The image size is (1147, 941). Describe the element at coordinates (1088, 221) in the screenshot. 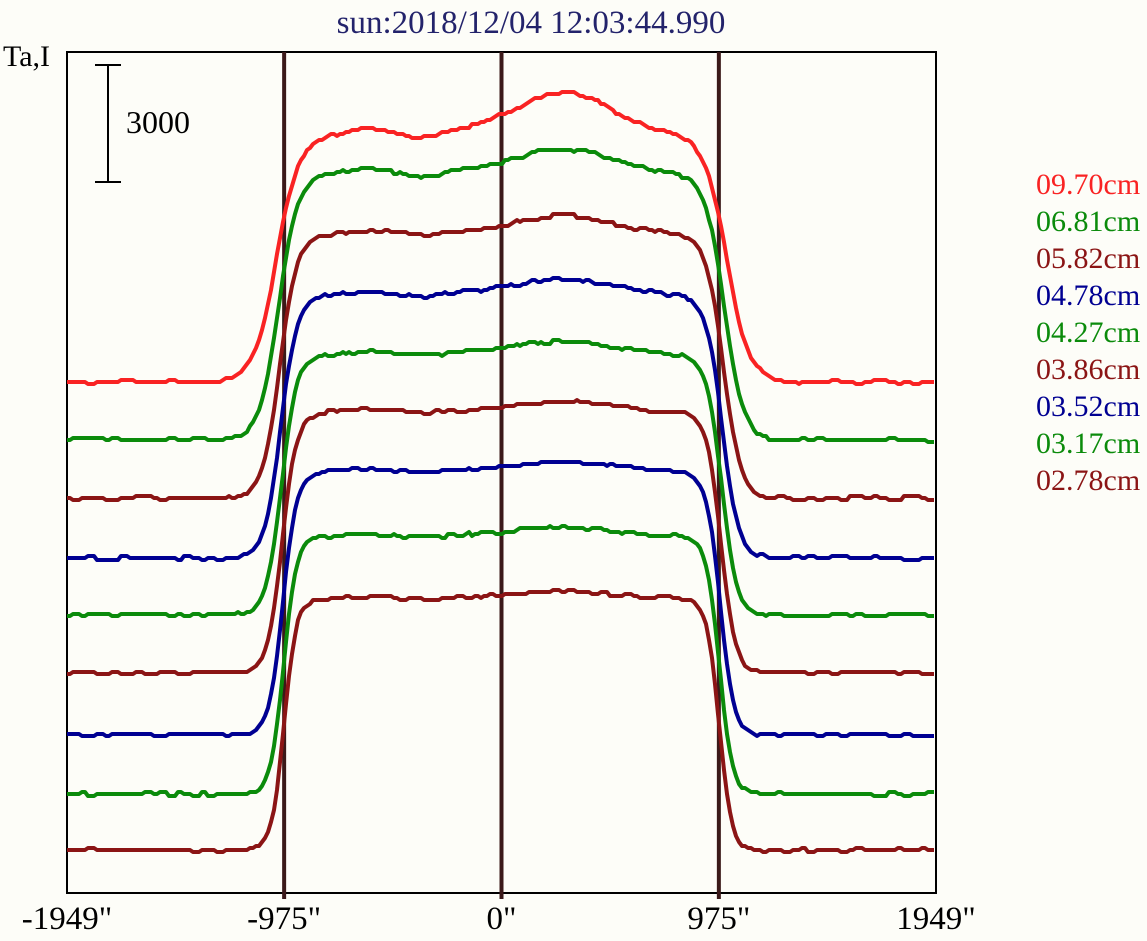

I see `legend-entry: 06.81cm` at that location.